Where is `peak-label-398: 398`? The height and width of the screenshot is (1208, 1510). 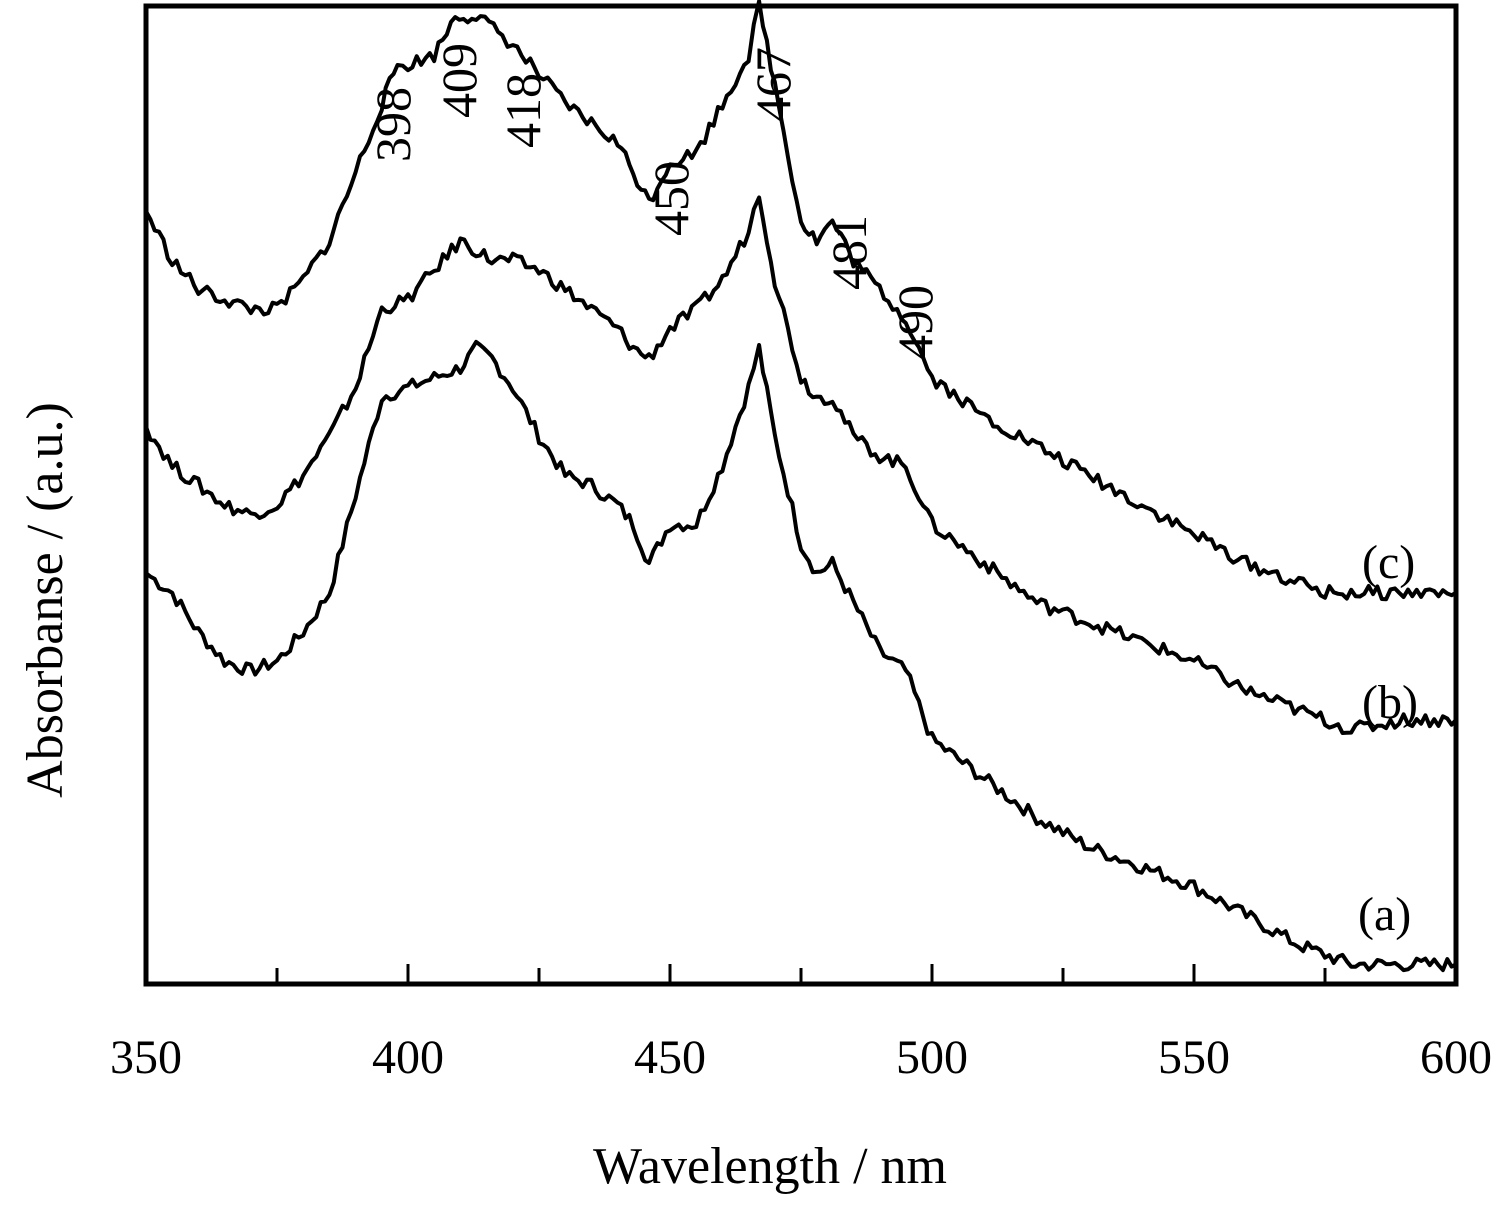
peak-label-398: 398 is located at coordinates (393, 124).